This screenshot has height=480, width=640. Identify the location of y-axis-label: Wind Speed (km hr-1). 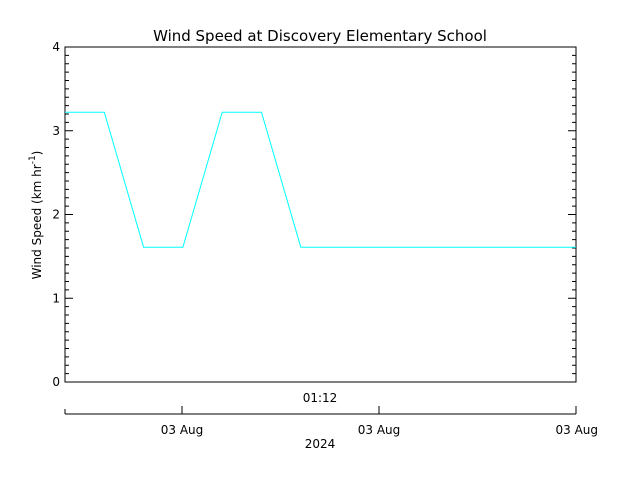
(36, 215).